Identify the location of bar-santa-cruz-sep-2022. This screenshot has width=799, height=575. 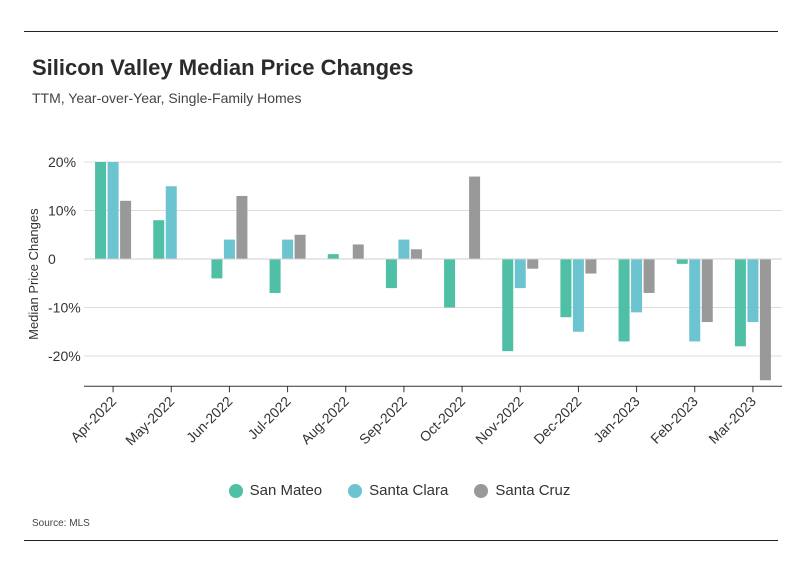
(416, 254).